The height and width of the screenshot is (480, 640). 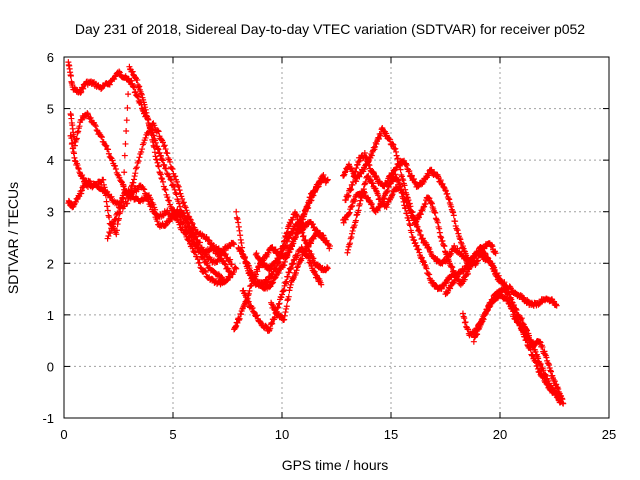 I want to click on x-tick-label: 5, so click(x=172, y=434).